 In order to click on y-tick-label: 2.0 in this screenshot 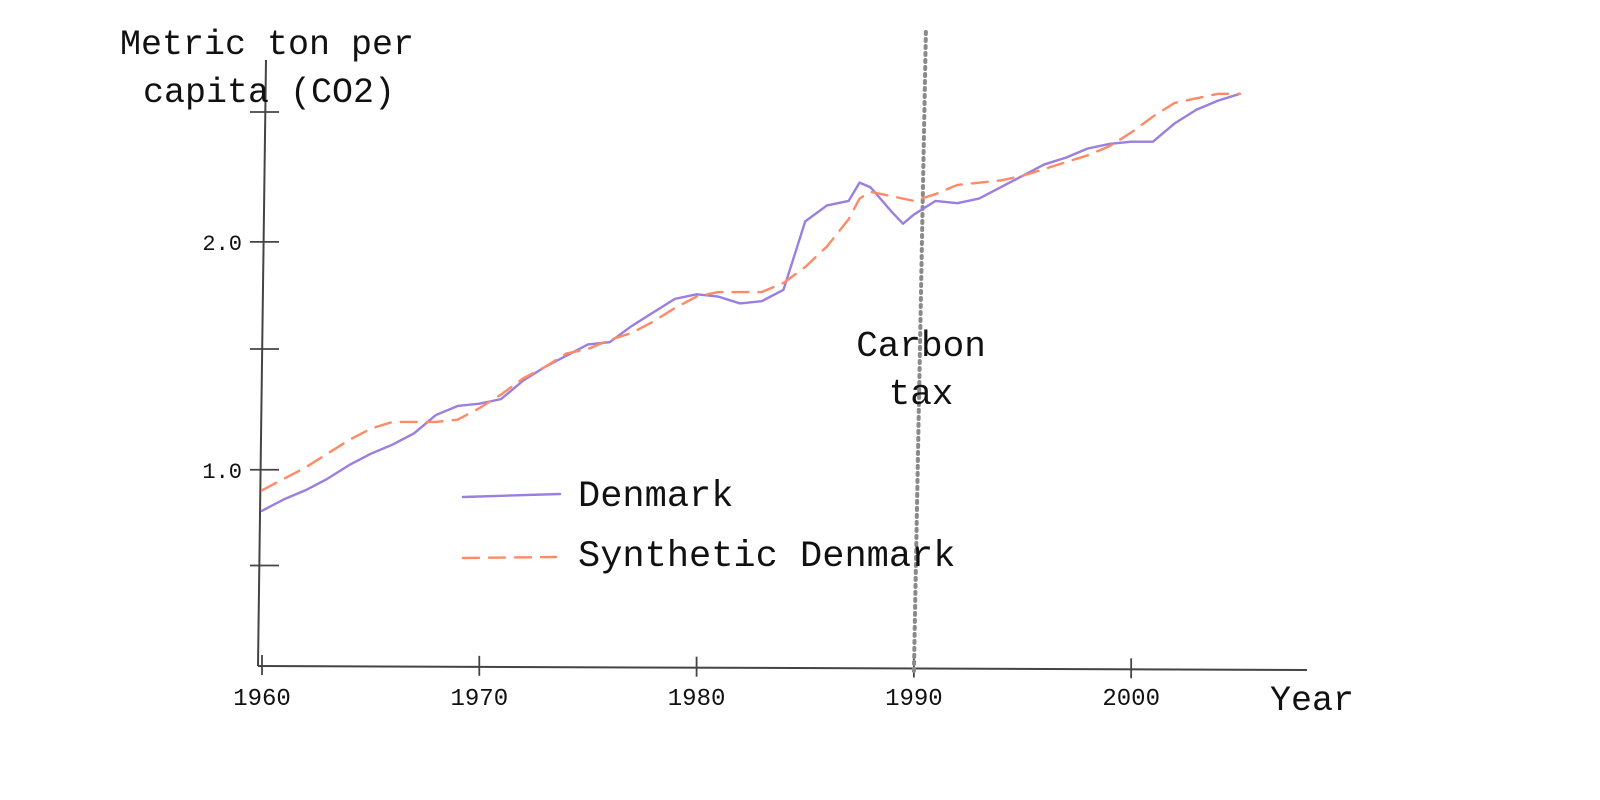, I will do `click(222, 244)`.